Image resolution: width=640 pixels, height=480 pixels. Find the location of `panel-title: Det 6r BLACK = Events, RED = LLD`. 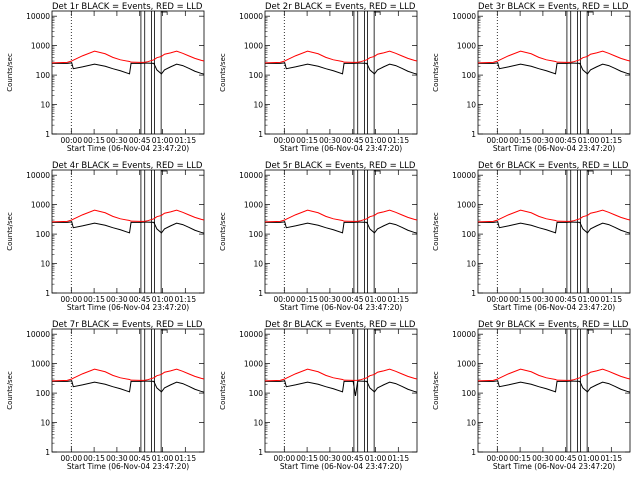

panel-title: Det 6r BLACK = Events, RED = LLD is located at coordinates (553, 166).